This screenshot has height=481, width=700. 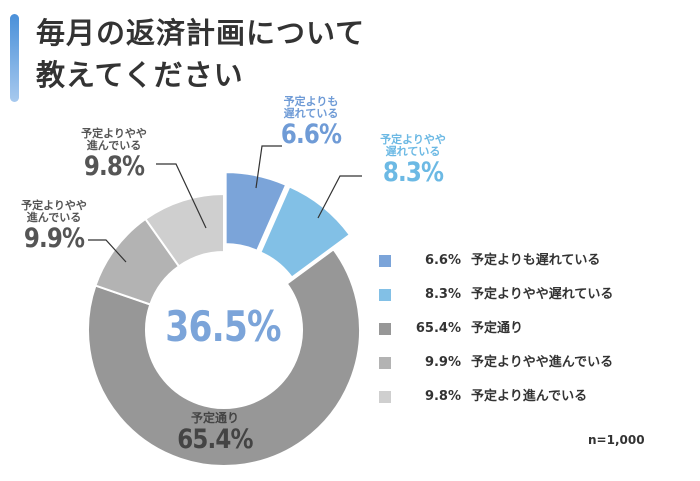 I want to click on legend-value: 8.3%, so click(x=442, y=294).